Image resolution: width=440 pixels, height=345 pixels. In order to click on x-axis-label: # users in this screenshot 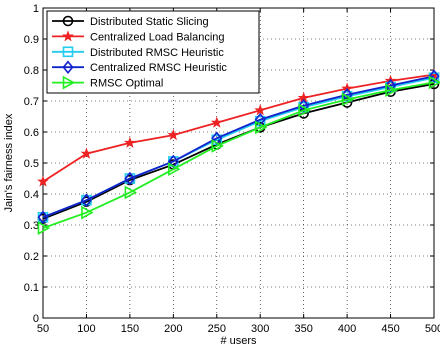, I will do `click(238, 340)`.